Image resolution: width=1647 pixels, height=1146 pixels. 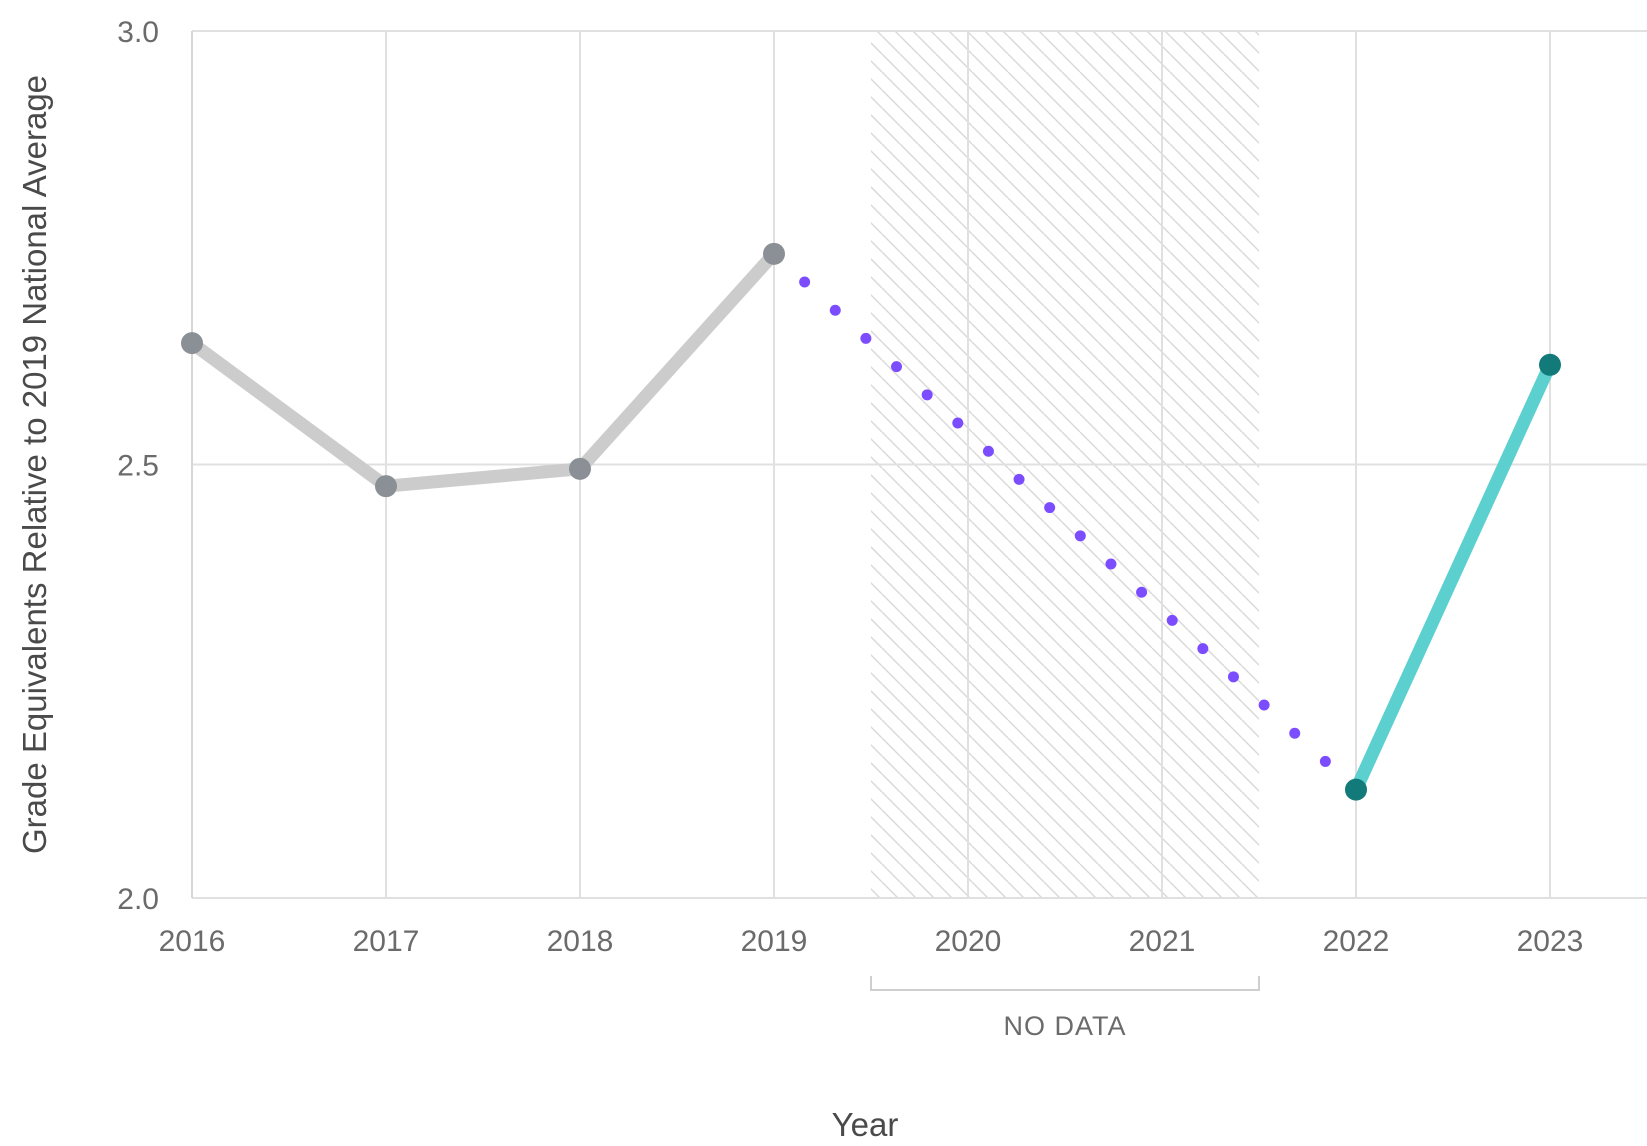 I want to click on x-tick-label-5: 2021, so click(x=1162, y=941).